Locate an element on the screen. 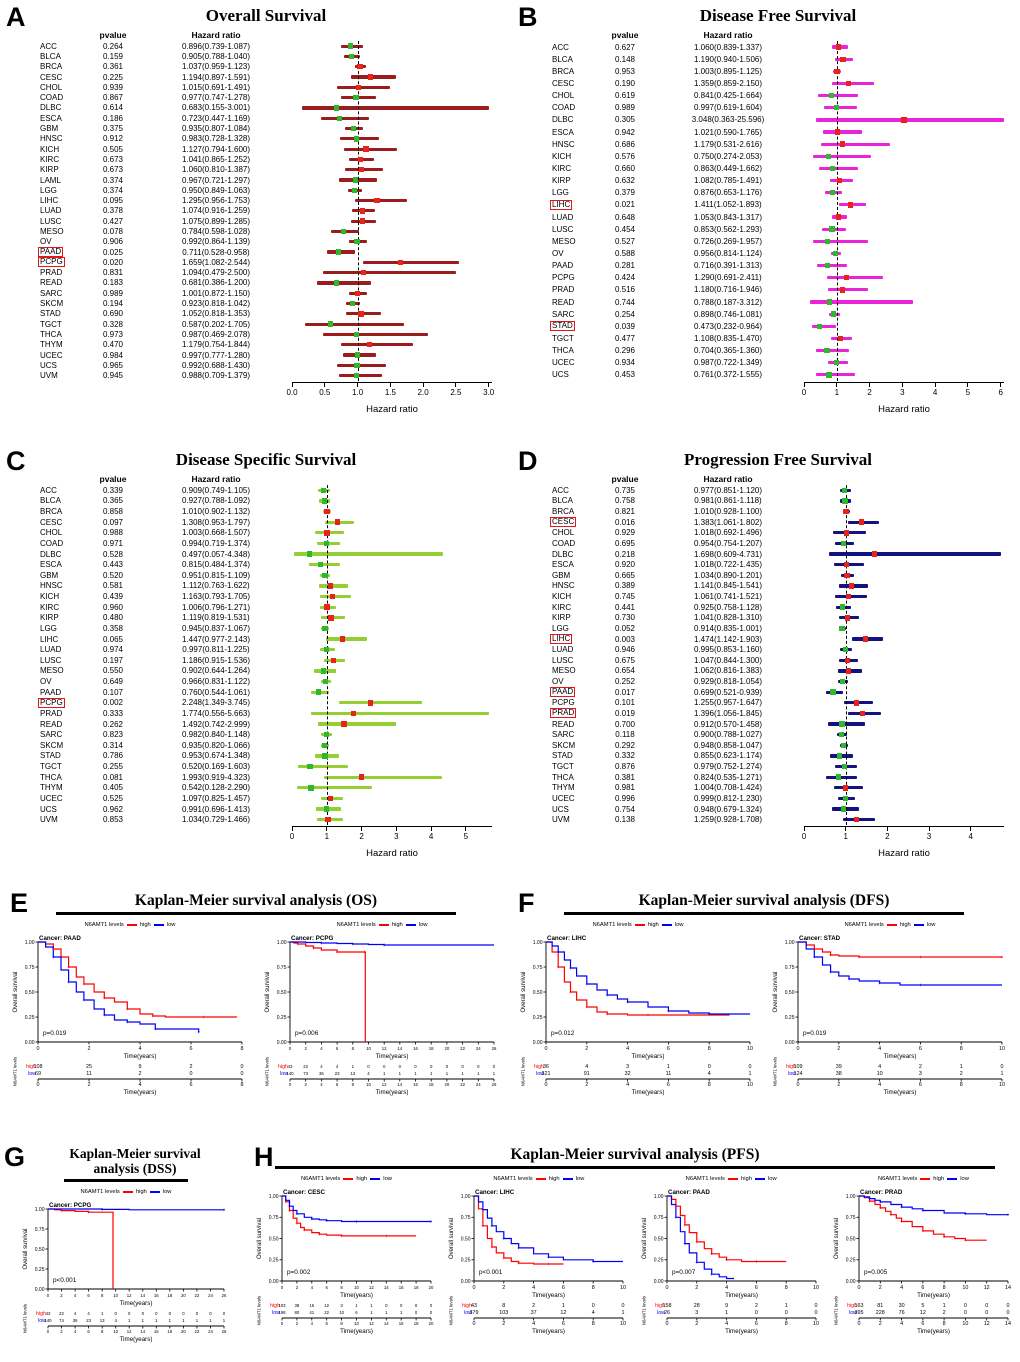  risk-axis-tick-label: 0 is located at coordinates (38, 1085).